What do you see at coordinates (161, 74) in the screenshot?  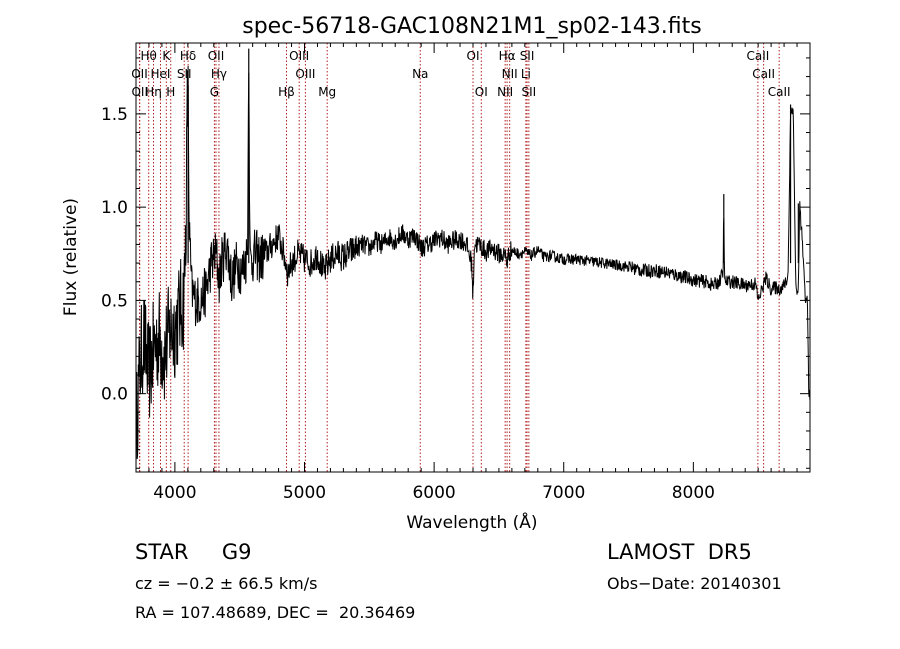 I see `line-label-10: HeI` at bounding box center [161, 74].